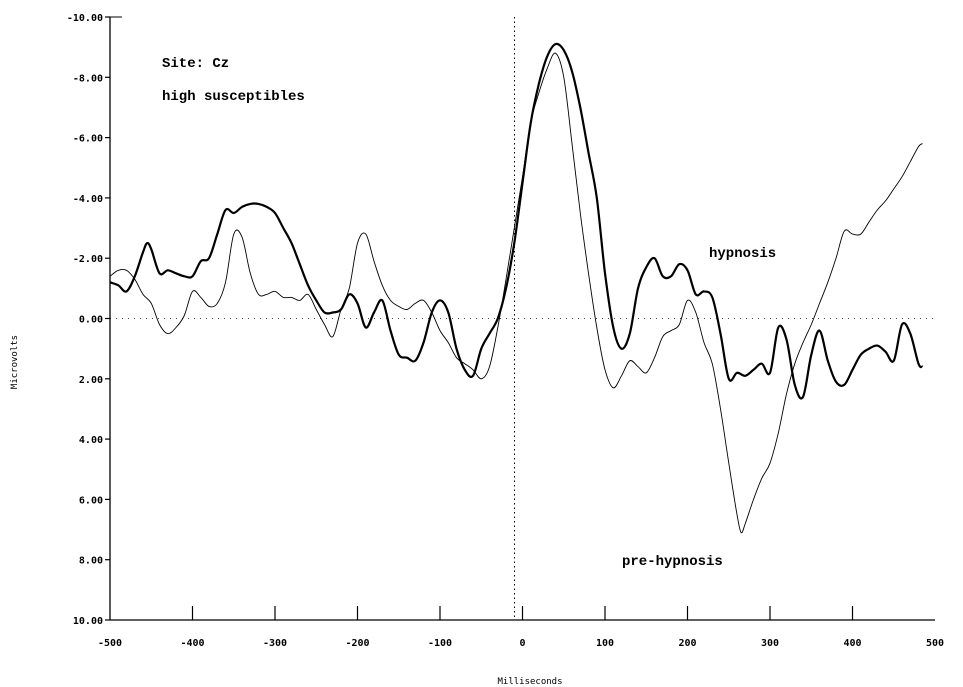 This screenshot has height=687, width=963. What do you see at coordinates (672, 562) in the screenshot?
I see `annotation-pre-hypnosis: pre-hypnosis` at bounding box center [672, 562].